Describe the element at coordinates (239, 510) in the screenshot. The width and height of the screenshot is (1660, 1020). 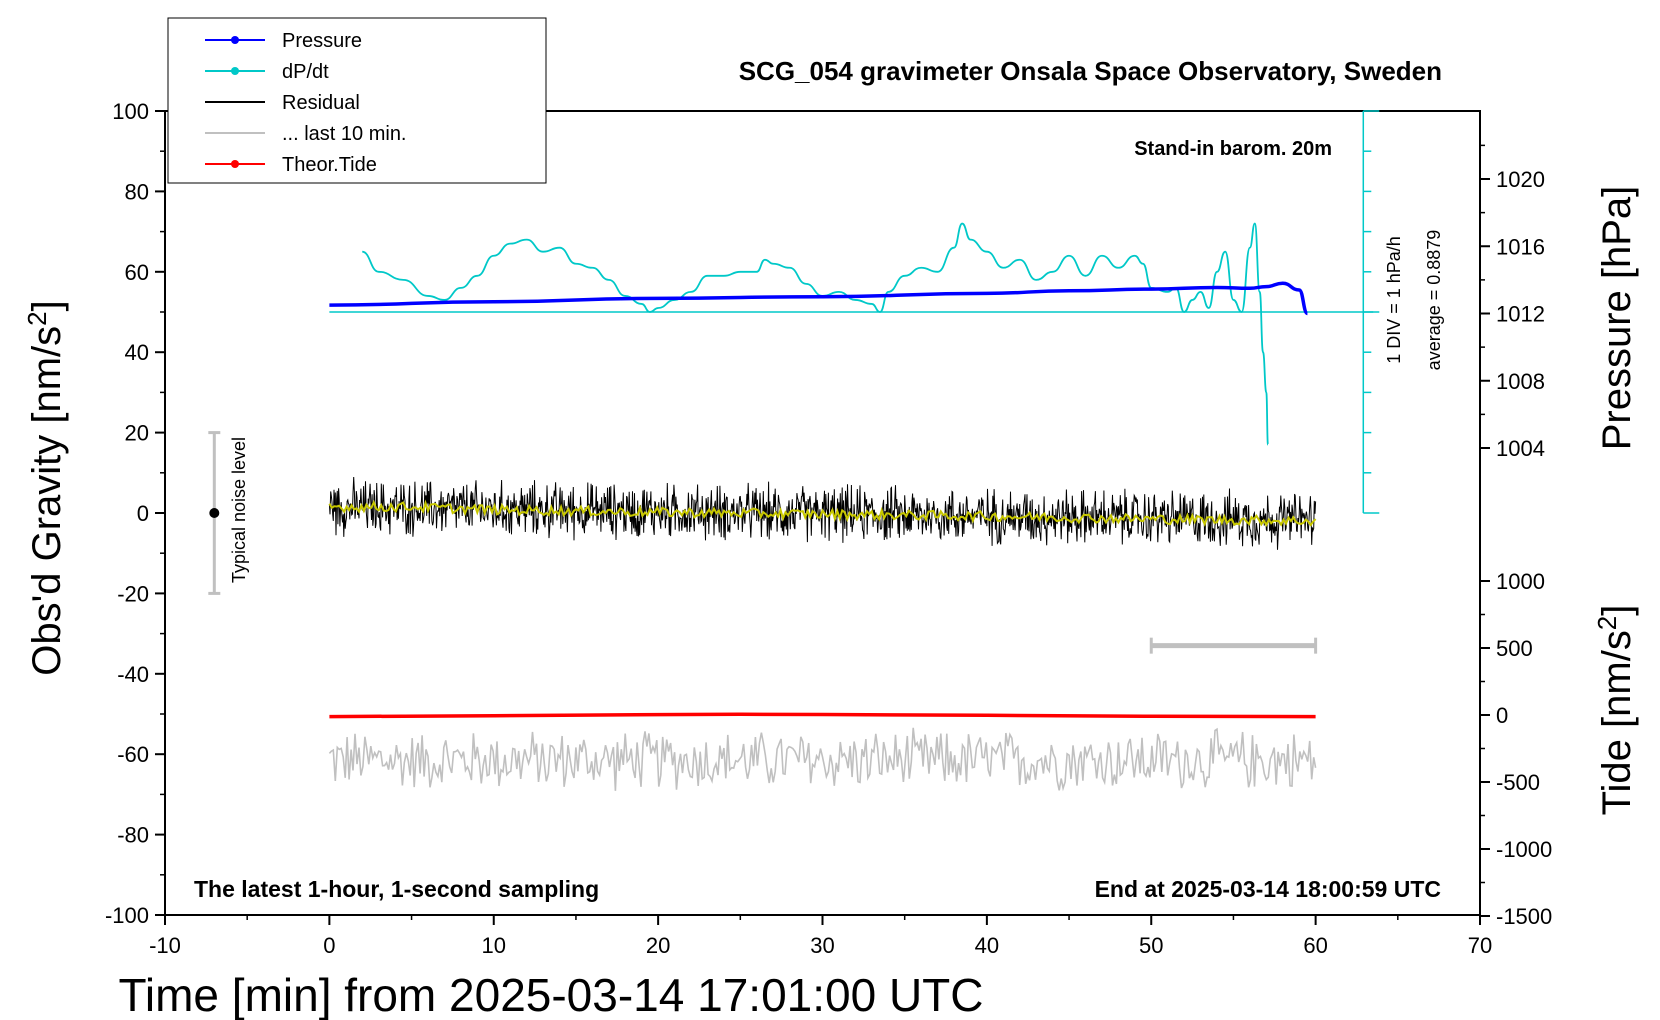
I see `noise-label: Typical noise level` at that location.